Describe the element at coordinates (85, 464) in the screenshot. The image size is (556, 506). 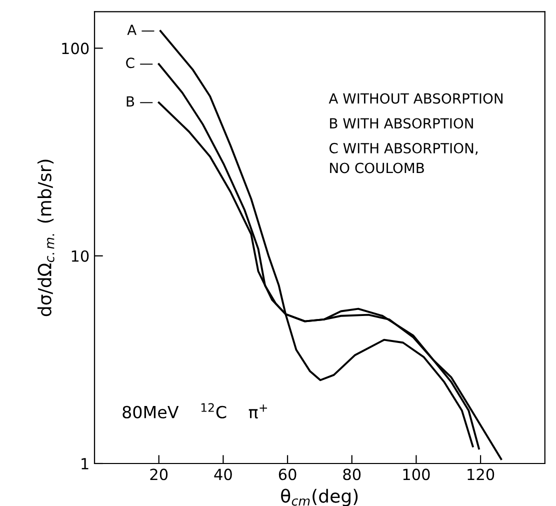
I see `y-tick-label: 1` at that location.